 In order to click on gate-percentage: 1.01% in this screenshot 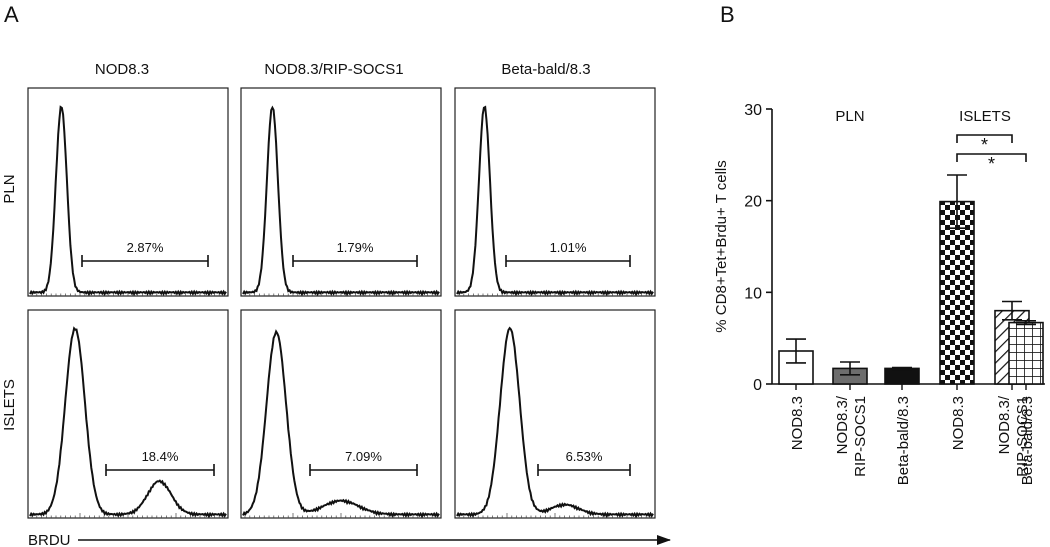, I will do `click(568, 247)`.